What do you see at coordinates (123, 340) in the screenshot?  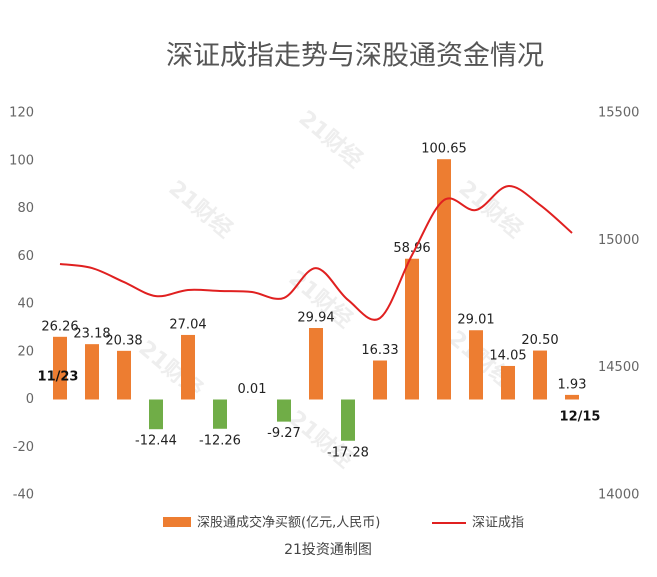 I see `value-label: 20.38` at bounding box center [123, 340].